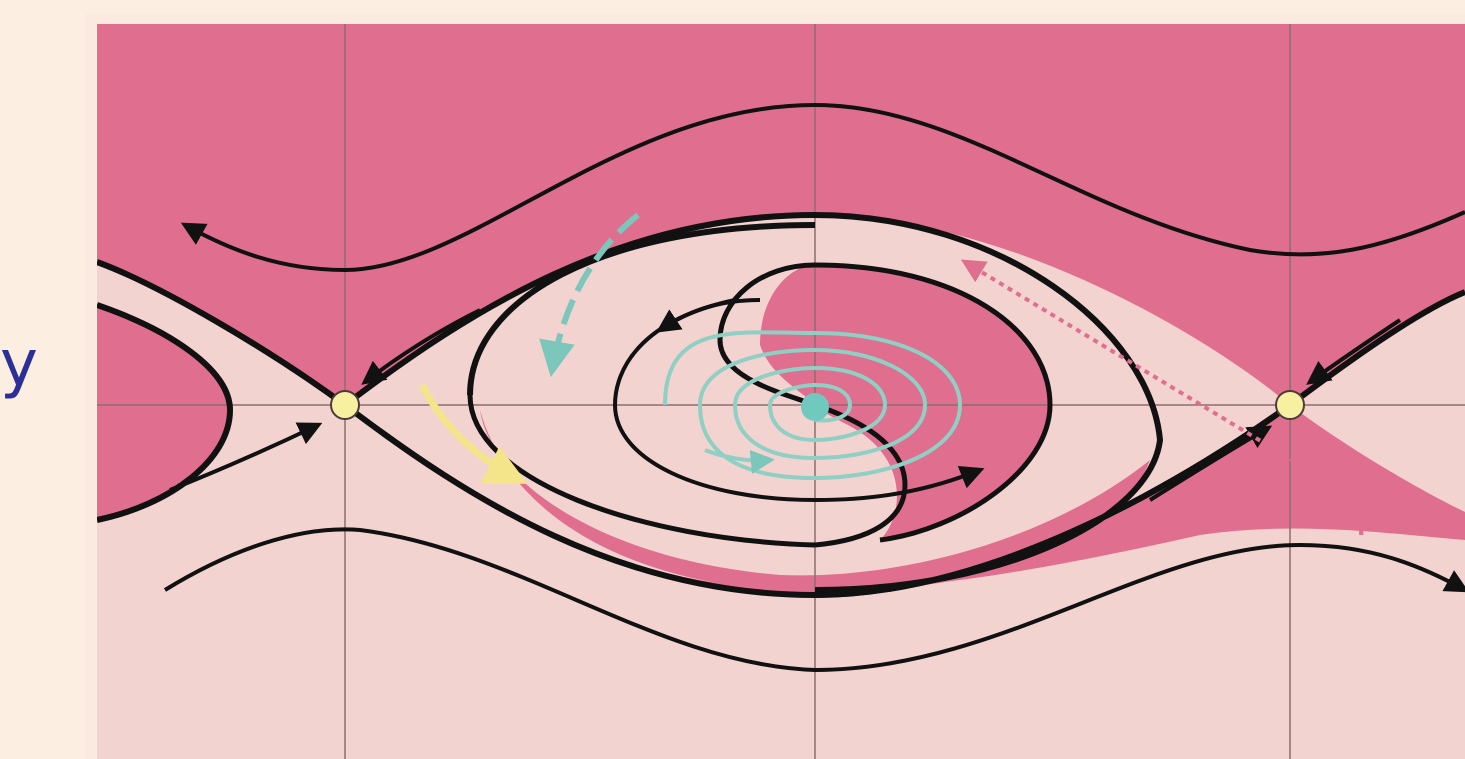 This screenshot has height=759, width=1465. Describe the element at coordinates (345, 405) in the screenshot. I see `saddle-point-left` at that location.